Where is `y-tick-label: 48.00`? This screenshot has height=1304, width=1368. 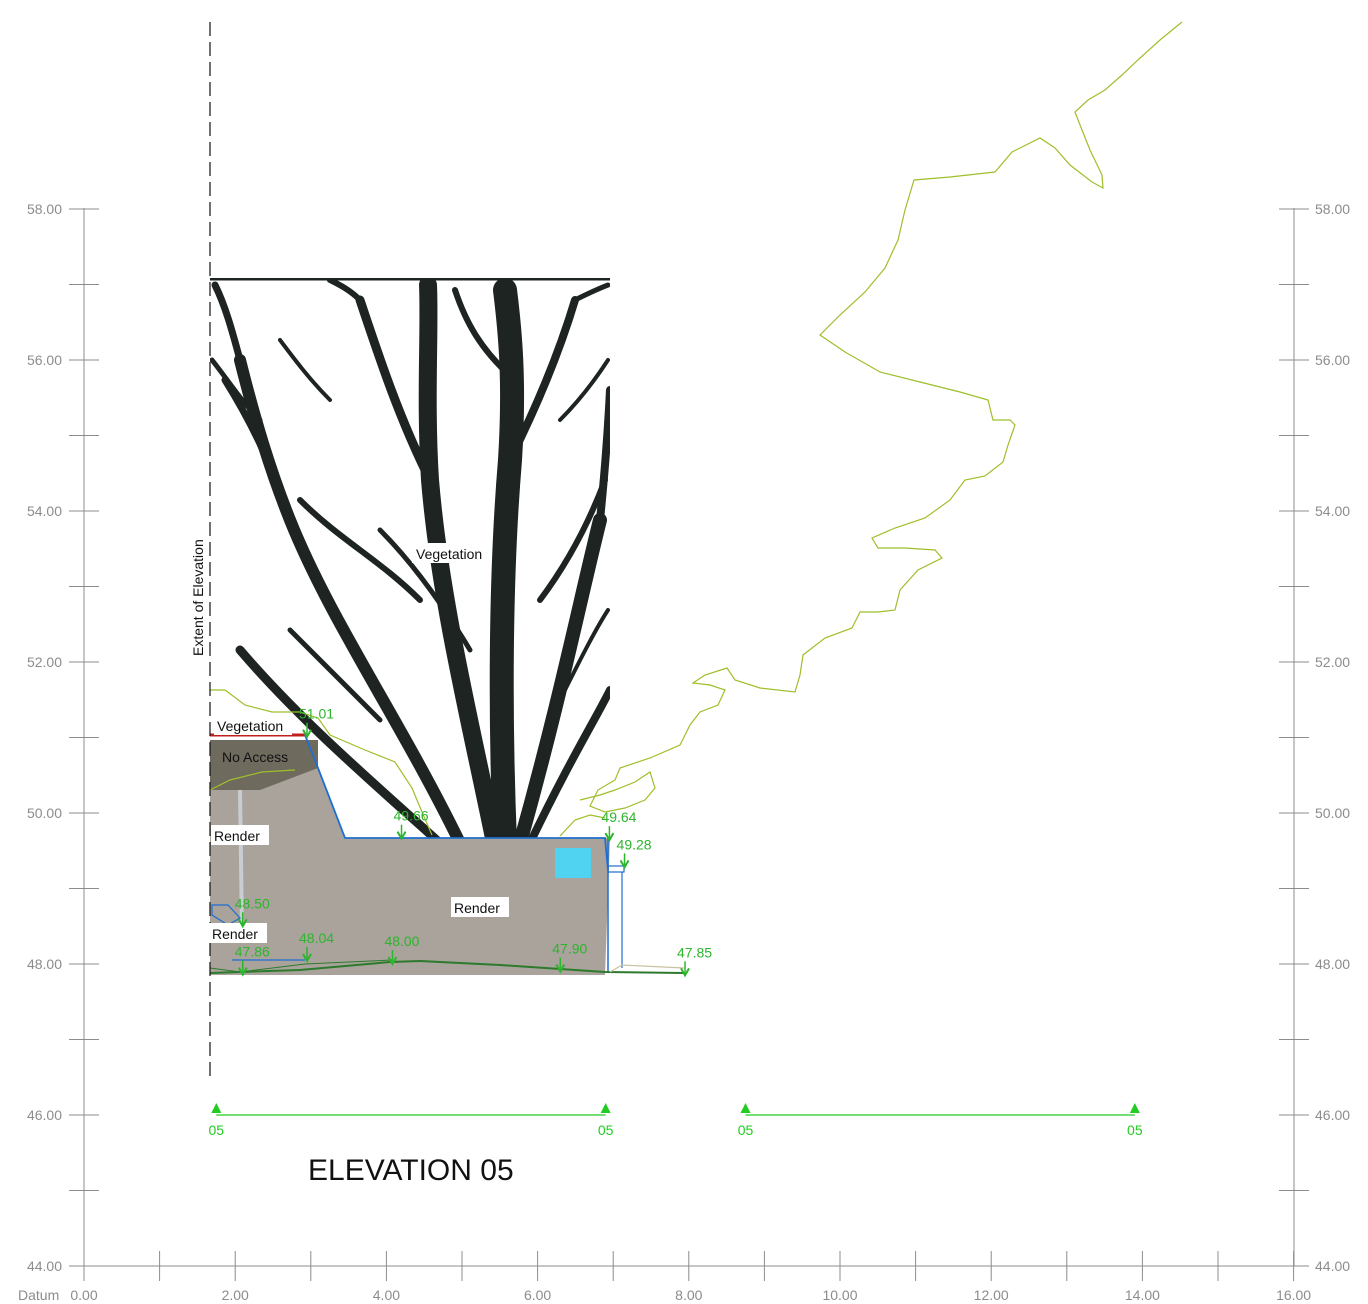 y-tick-label: 48.00 is located at coordinates (44, 964).